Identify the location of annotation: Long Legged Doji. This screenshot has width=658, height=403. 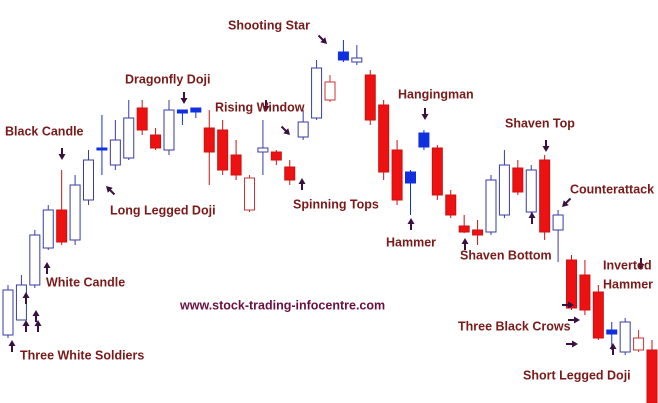
(163, 210).